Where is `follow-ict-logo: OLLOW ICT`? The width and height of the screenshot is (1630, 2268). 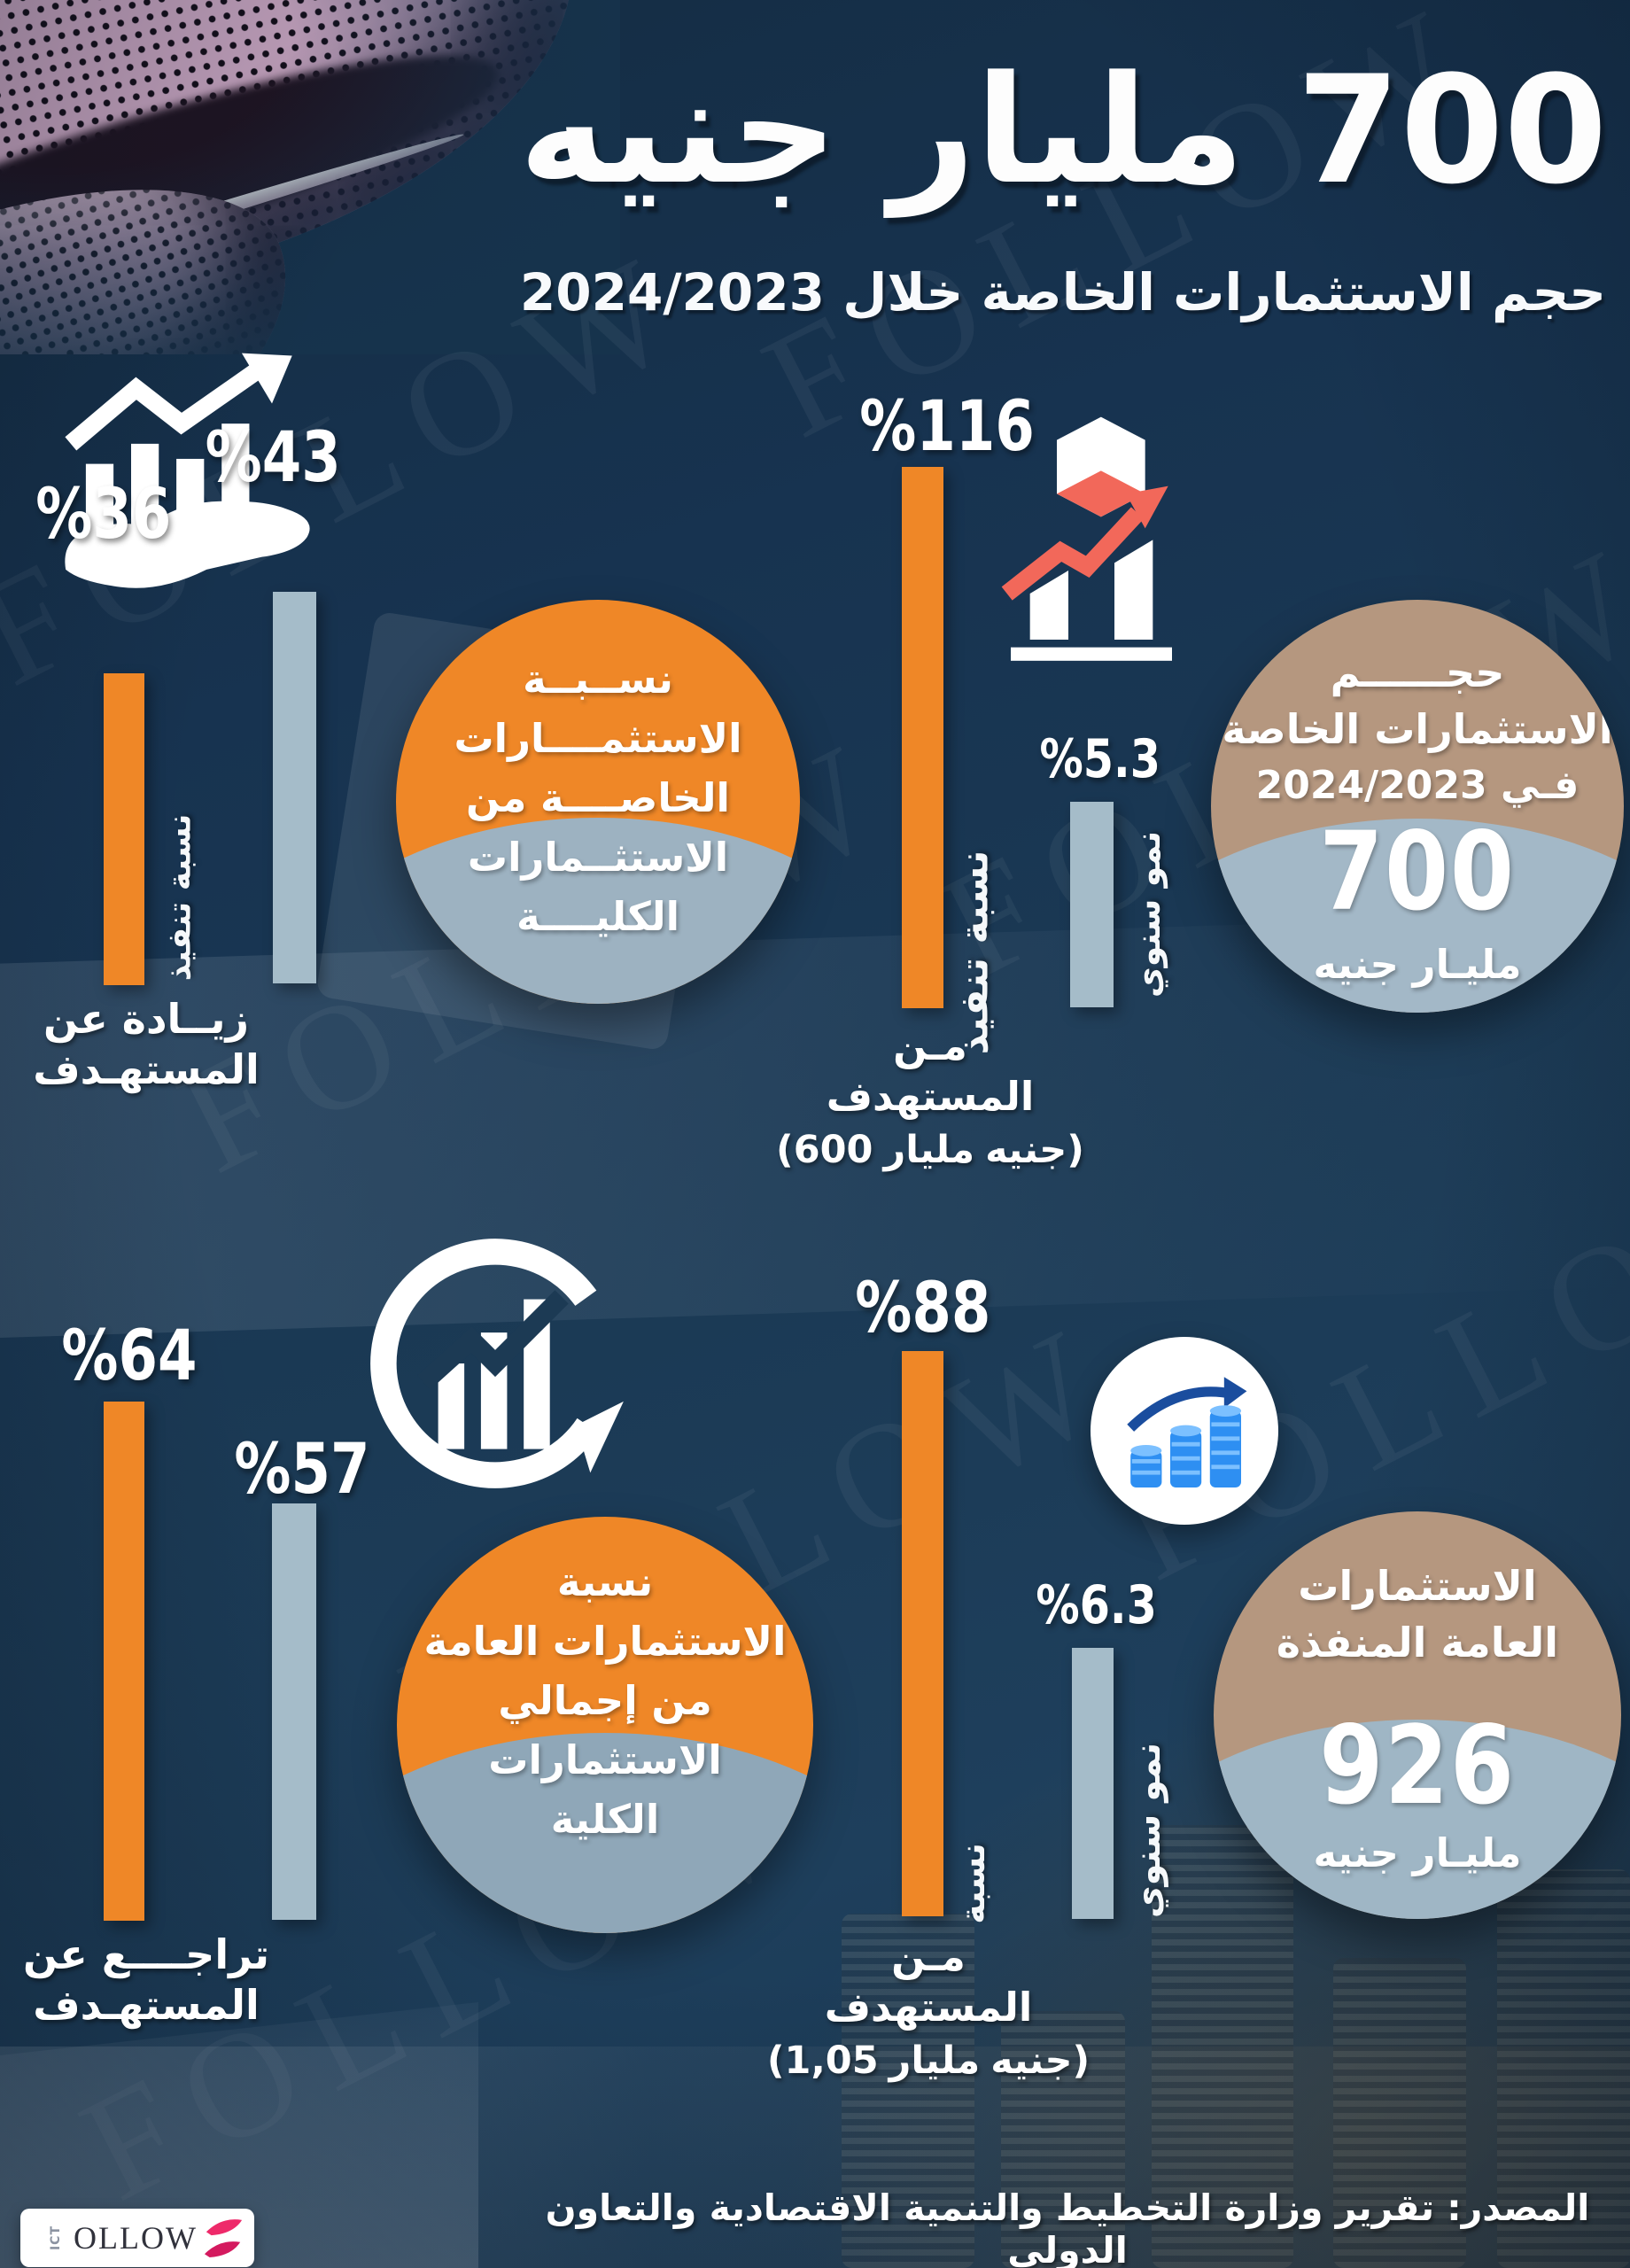
follow-ict-logo: OLLOW ICT is located at coordinates (137, 2238).